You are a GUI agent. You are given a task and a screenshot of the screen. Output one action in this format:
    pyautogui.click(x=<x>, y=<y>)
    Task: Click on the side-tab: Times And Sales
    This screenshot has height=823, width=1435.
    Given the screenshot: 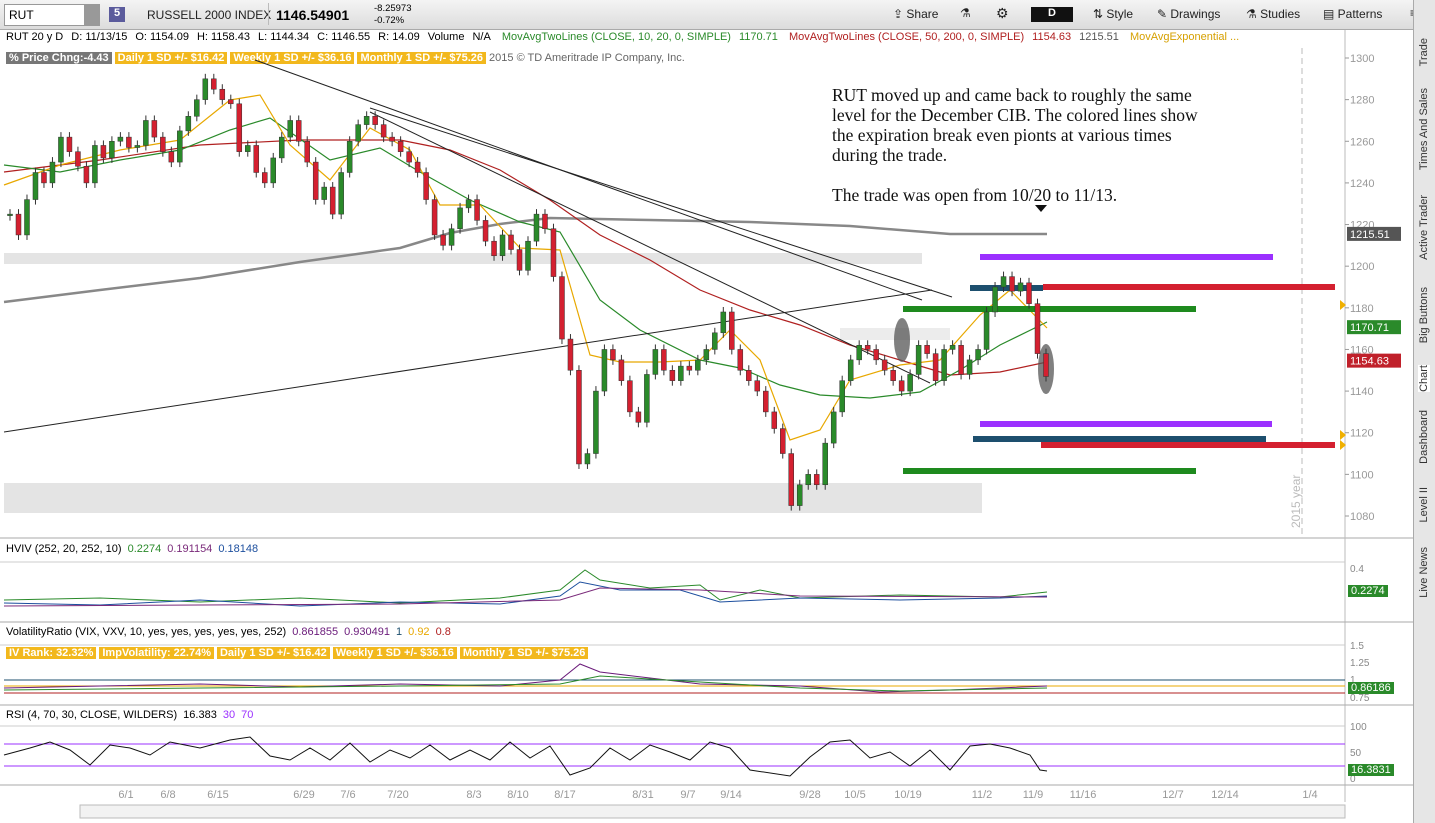 What is the action you would take?
    pyautogui.click(x=1424, y=129)
    